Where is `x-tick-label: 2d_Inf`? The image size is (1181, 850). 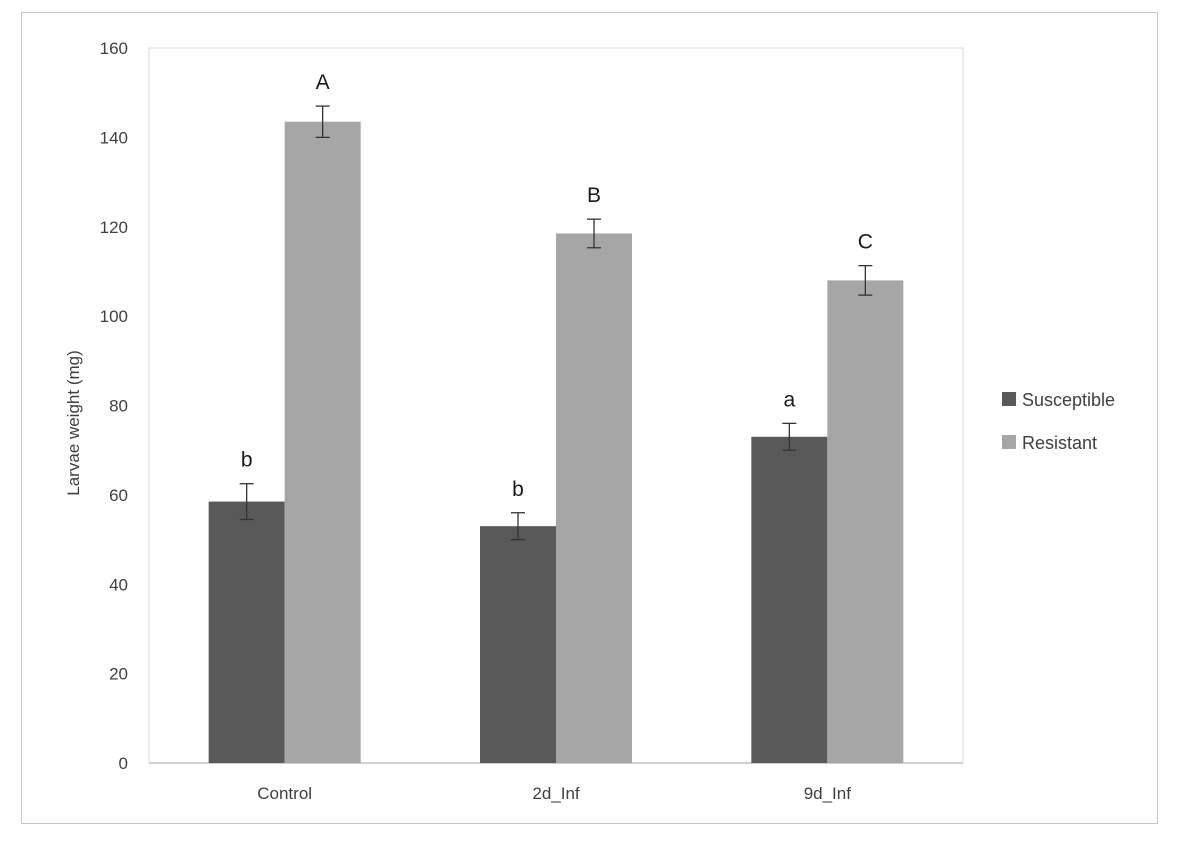
x-tick-label: 2d_Inf is located at coordinates (556, 793).